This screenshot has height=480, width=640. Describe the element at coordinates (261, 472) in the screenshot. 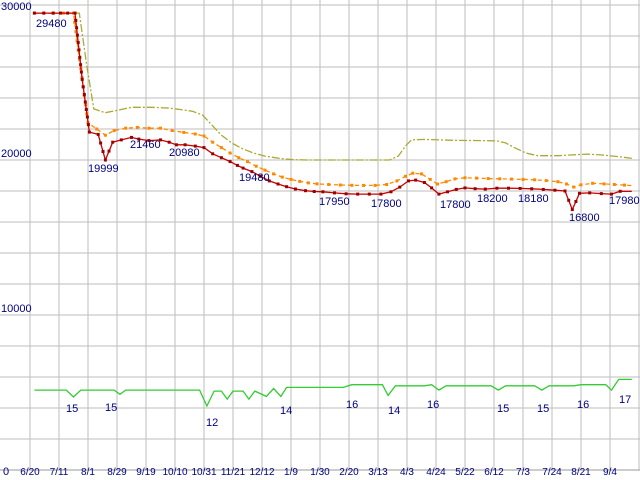

I see `svg-text: 12/12` at that location.